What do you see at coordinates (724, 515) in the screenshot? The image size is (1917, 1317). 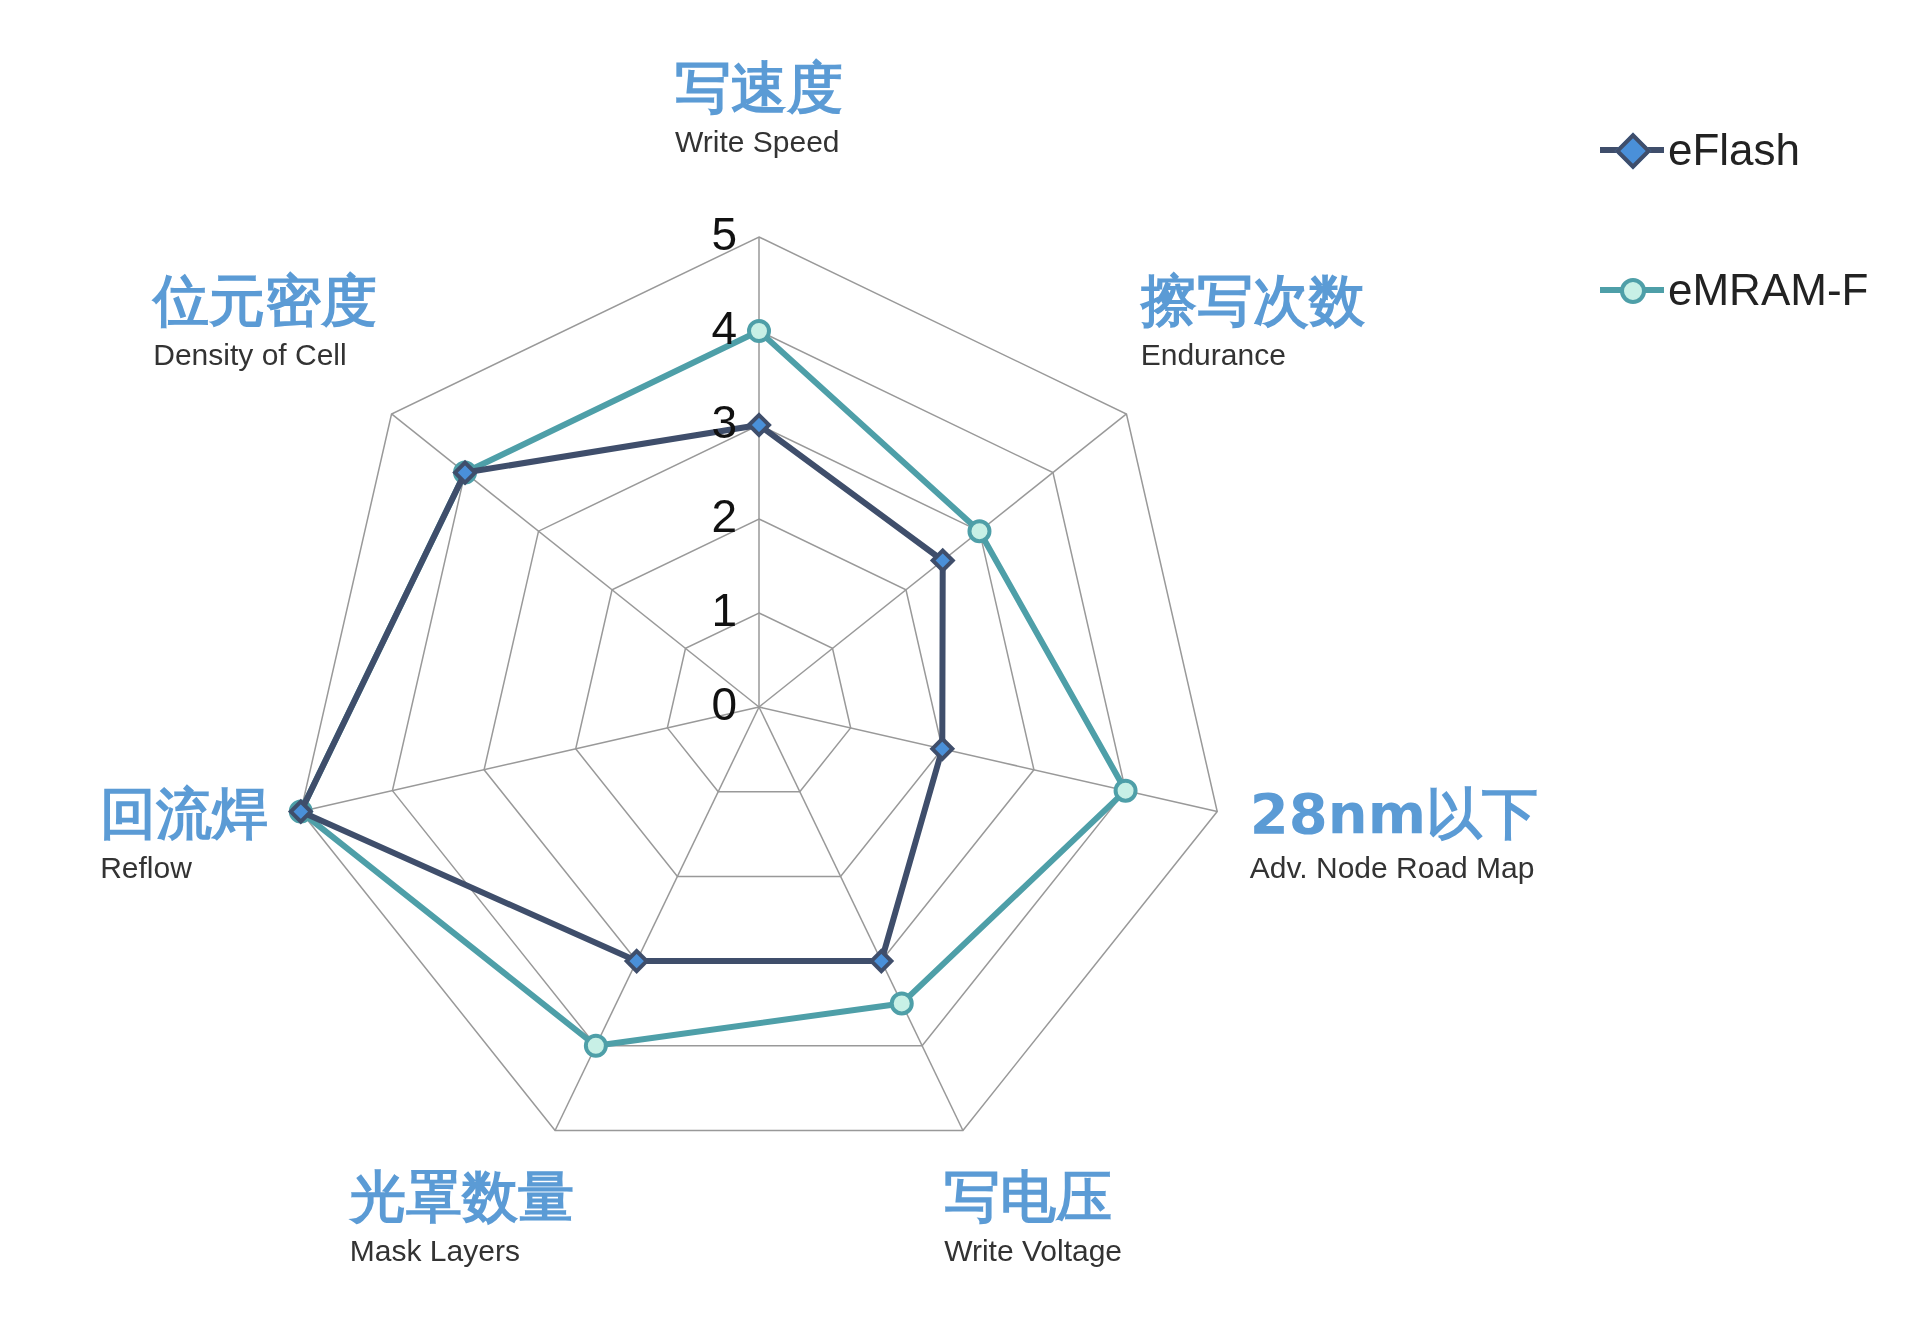 I see `y-tick-label: 2` at bounding box center [724, 515].